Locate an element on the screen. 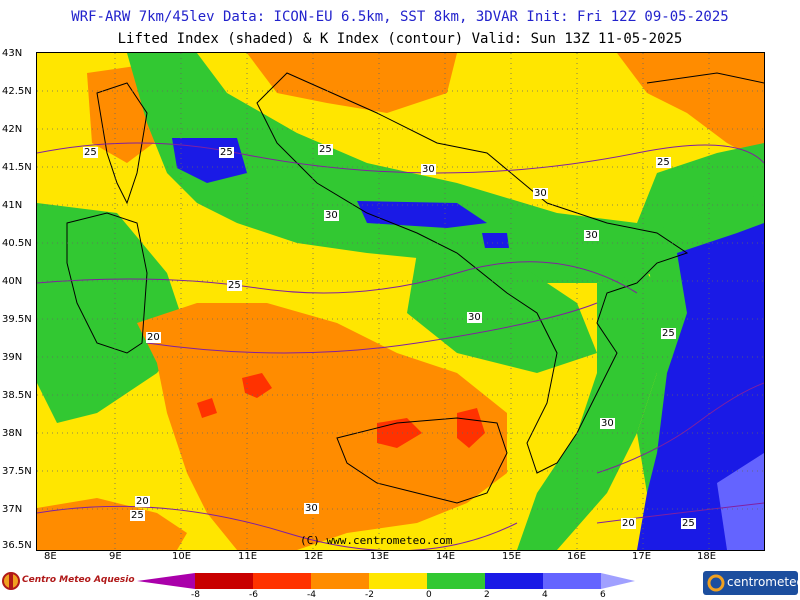  centro-meteo-aquesio-logo: Centro Meteo Aquesio is located at coordinates (68, 581).